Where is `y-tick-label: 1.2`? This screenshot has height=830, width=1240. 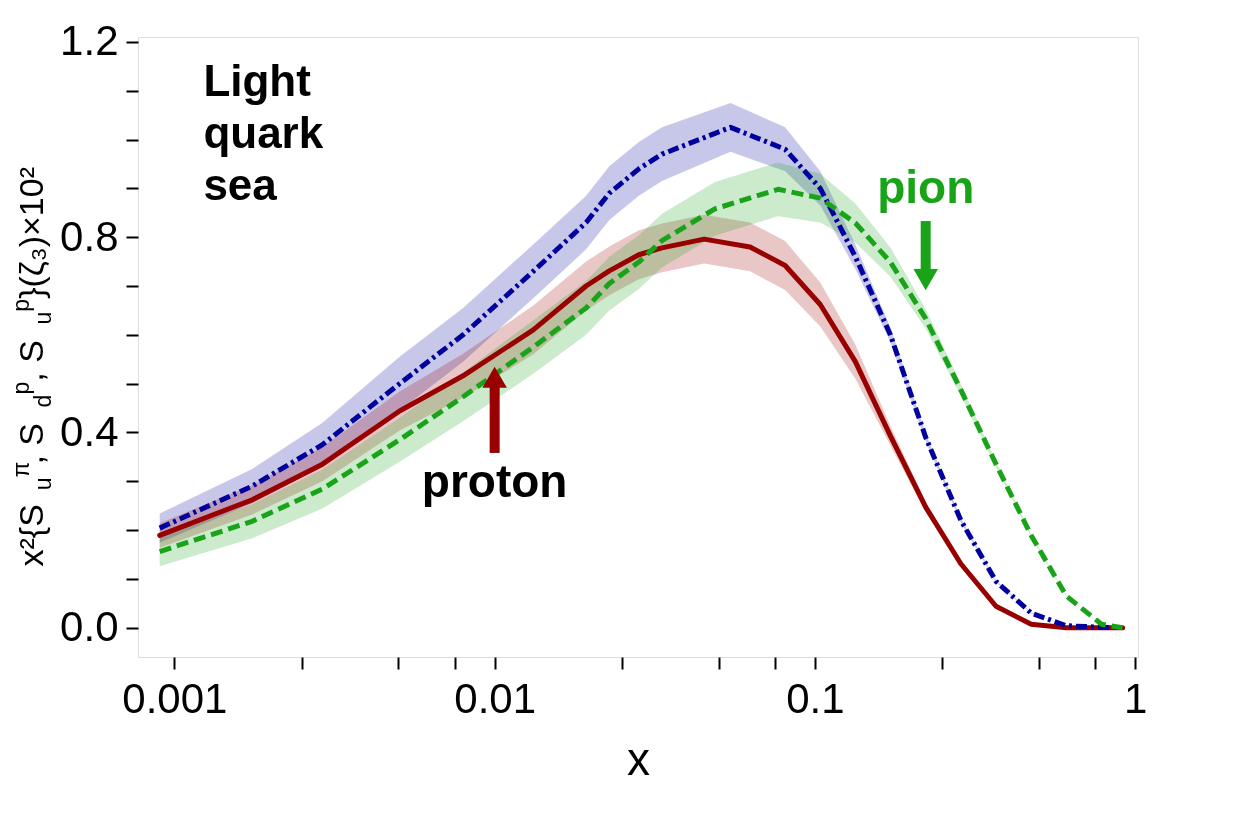 y-tick-label: 1.2 is located at coordinates (89, 41).